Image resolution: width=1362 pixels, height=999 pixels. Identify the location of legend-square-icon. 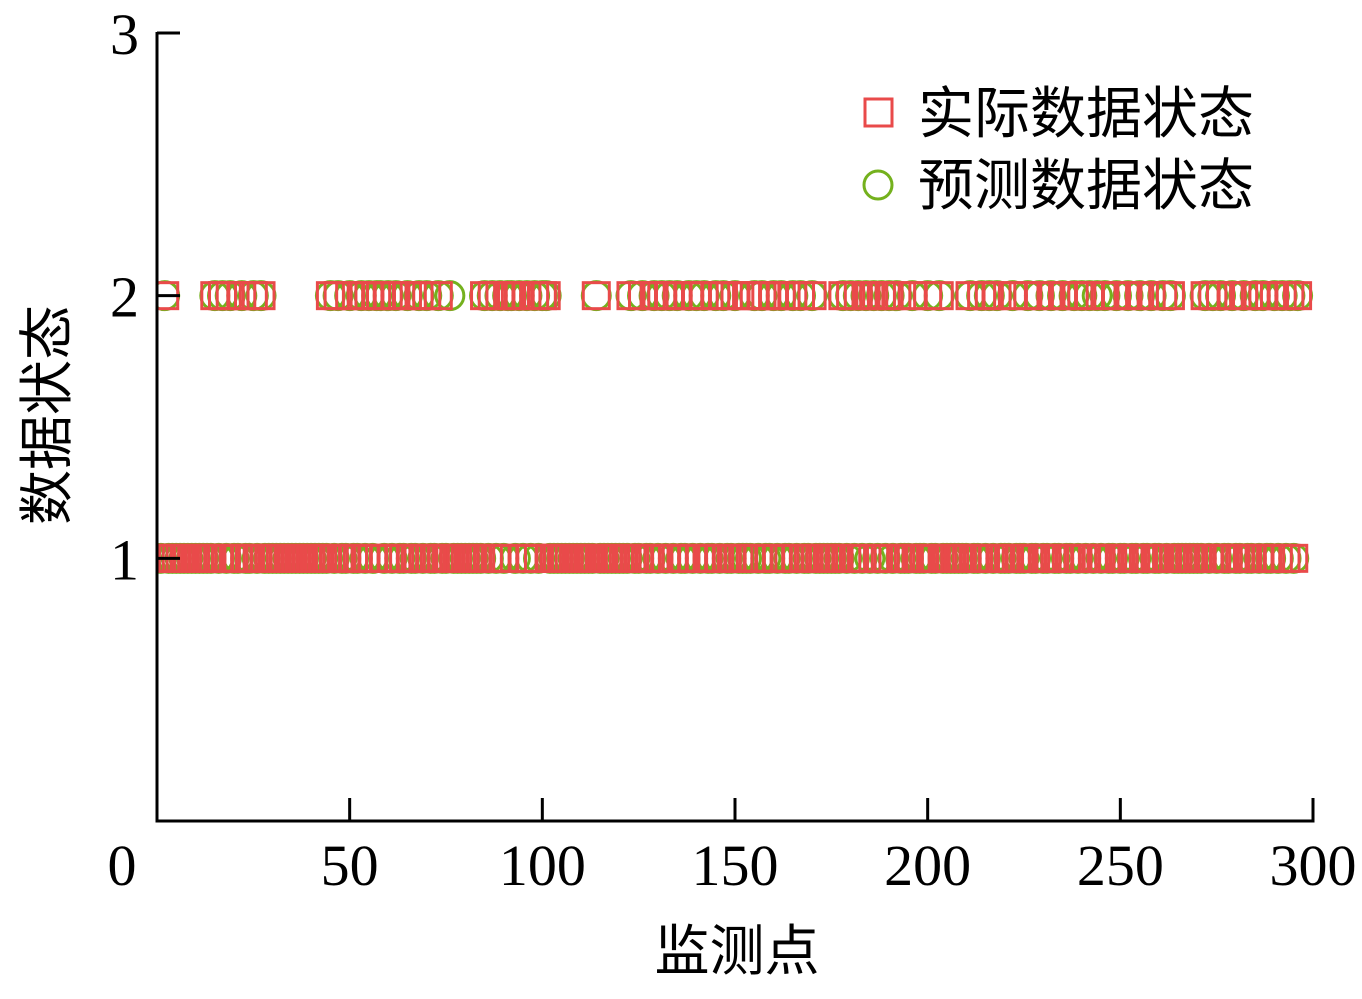
(878, 112).